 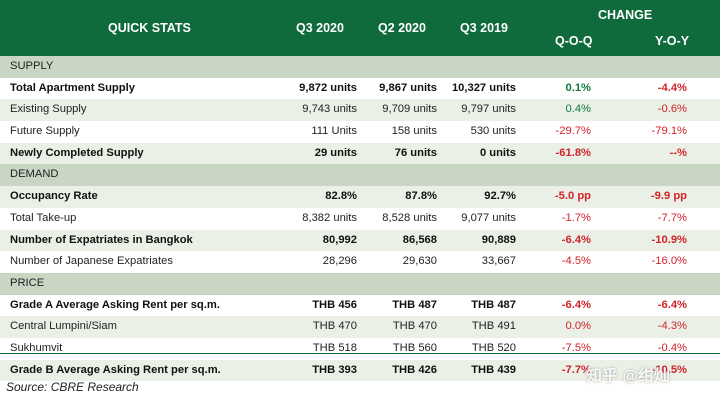 I want to click on value-q2-2020: 9,867 units, so click(x=408, y=87).